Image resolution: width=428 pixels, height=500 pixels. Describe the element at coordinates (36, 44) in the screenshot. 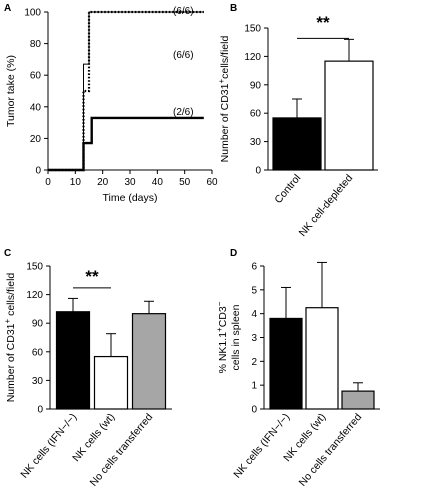

I see `y-tick-label-A: 80` at that location.